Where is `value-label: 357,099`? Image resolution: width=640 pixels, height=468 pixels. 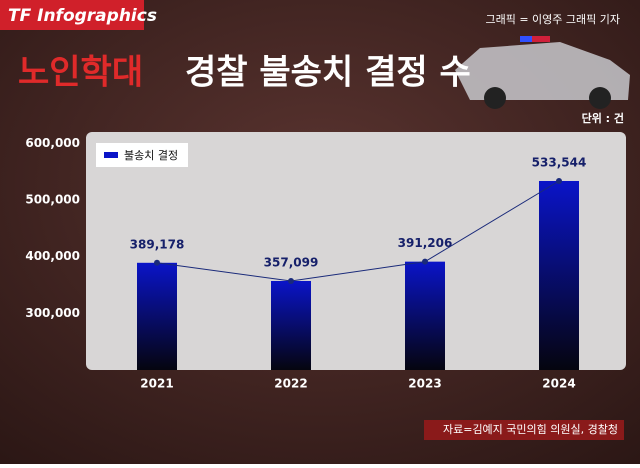 value-label: 357,099 is located at coordinates (291, 262).